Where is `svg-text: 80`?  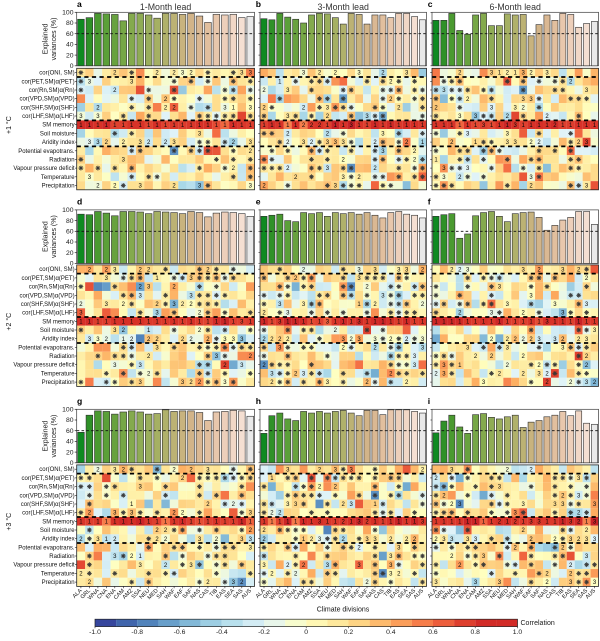
svg-text: 80 is located at coordinates (70, 420).